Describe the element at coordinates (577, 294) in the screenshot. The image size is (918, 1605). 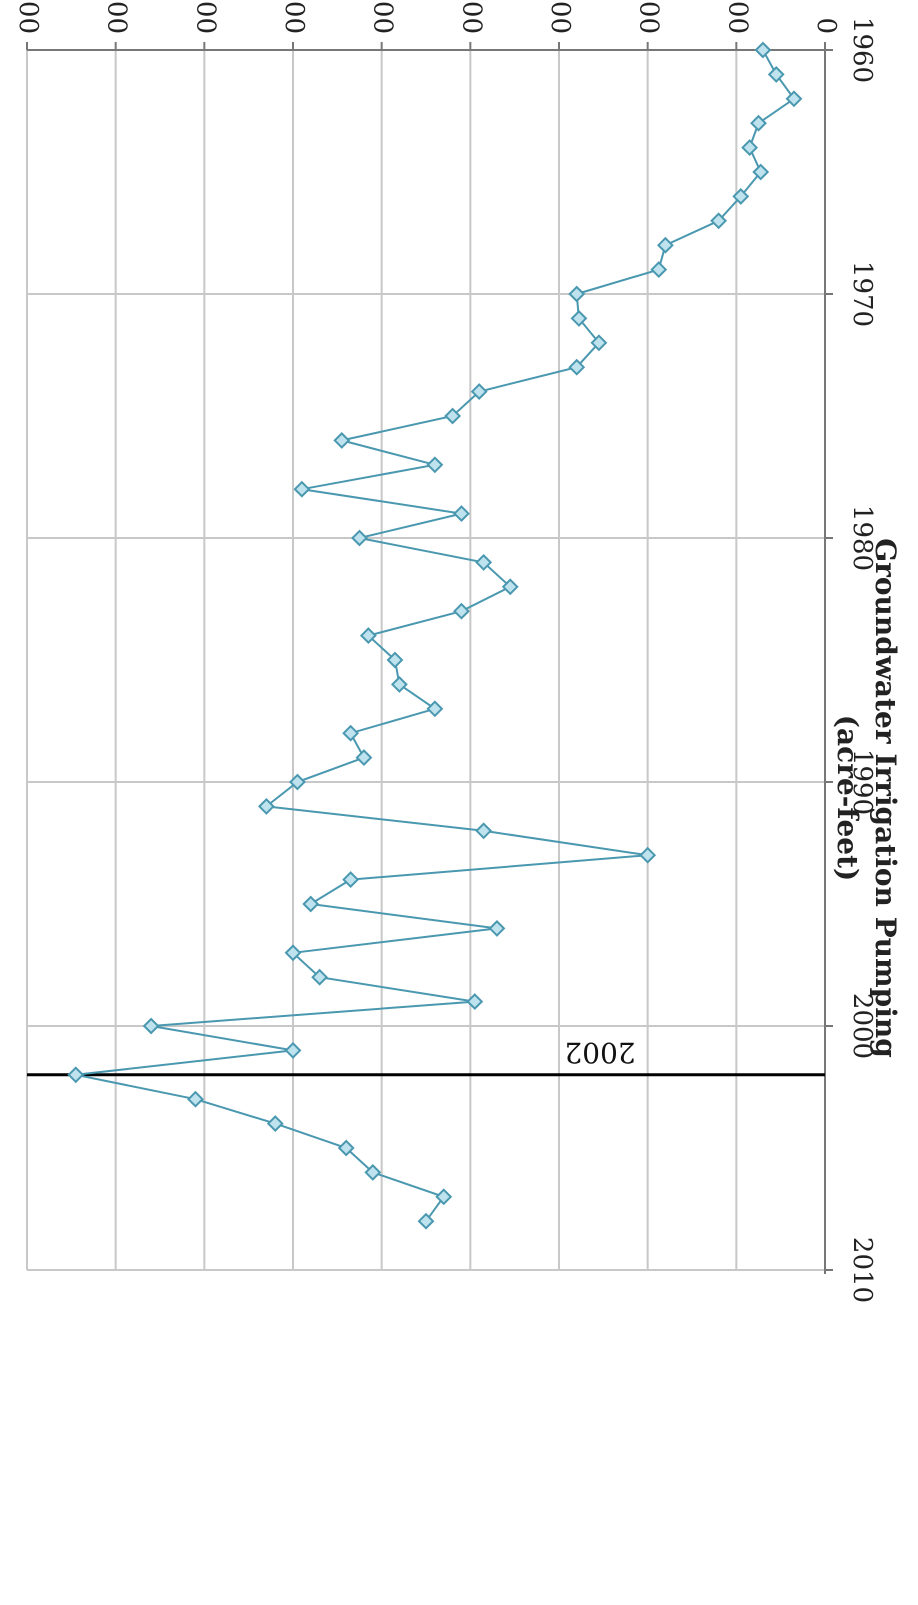
I see `data-point-1970` at that location.